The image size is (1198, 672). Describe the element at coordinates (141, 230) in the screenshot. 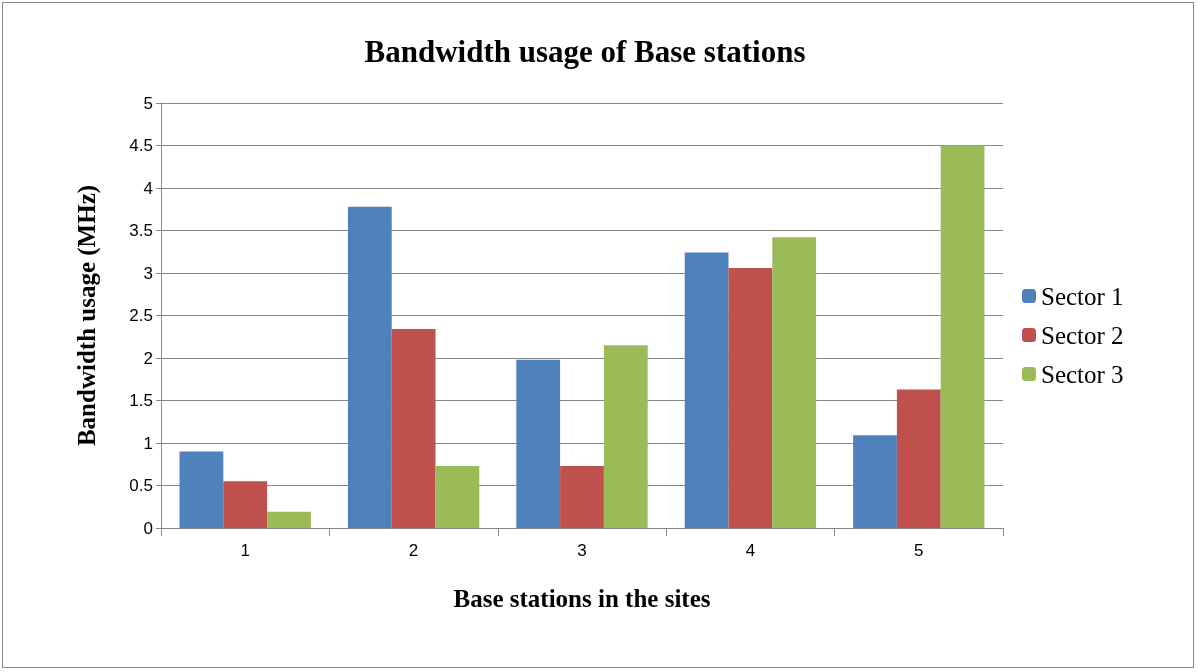

I see `y-tick-label: 3.5` at that location.